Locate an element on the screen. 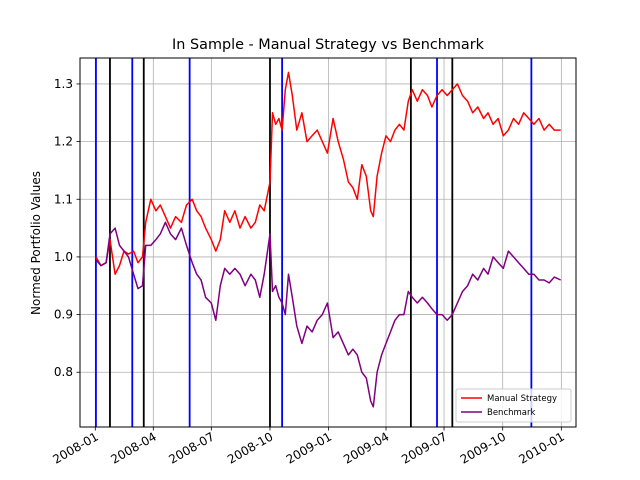  y-tick-label-0-9: 0.9 is located at coordinates (63, 315).